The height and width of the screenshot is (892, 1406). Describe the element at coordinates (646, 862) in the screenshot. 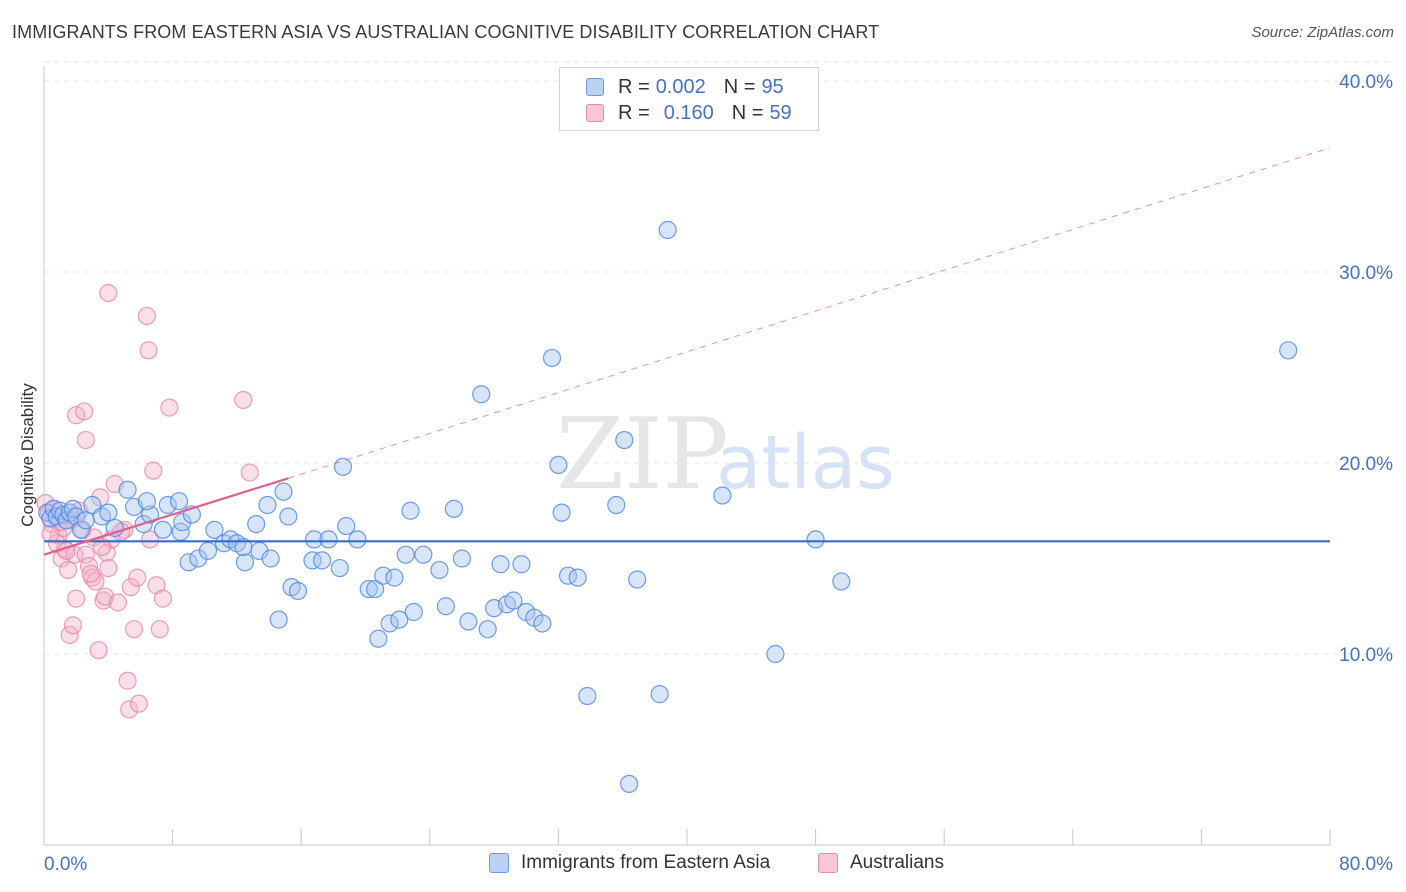

I see `bottom-legend-label-eastern-asia: Immigrants from Eastern Asia` at that location.